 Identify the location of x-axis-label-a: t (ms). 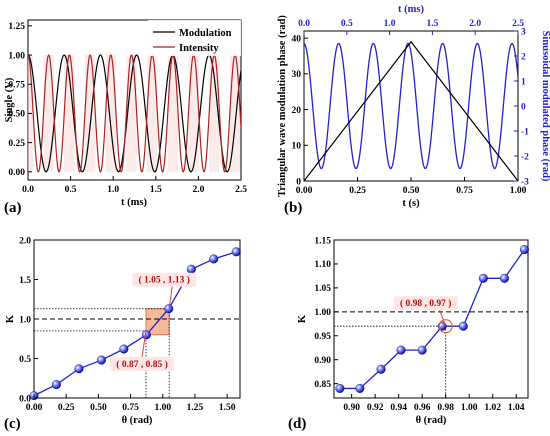
(134, 202).